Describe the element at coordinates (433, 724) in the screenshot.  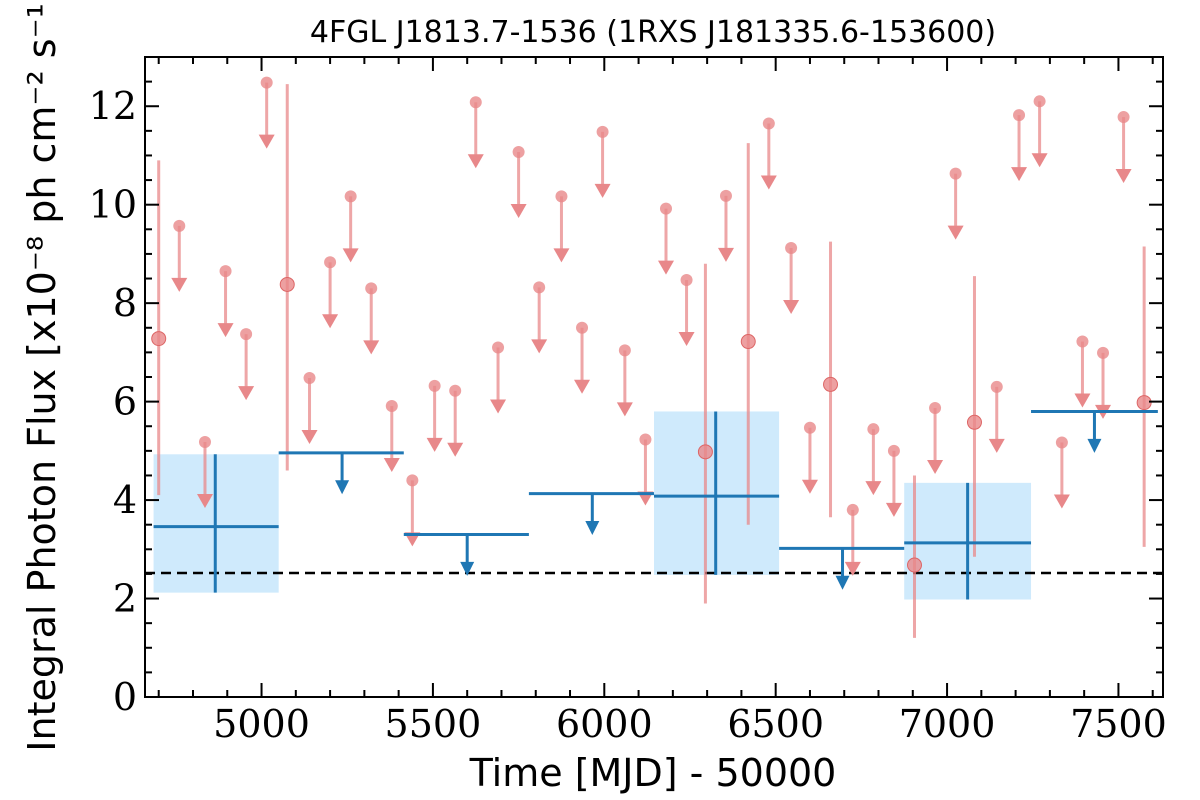
I see `x-tick-label: 5500` at that location.